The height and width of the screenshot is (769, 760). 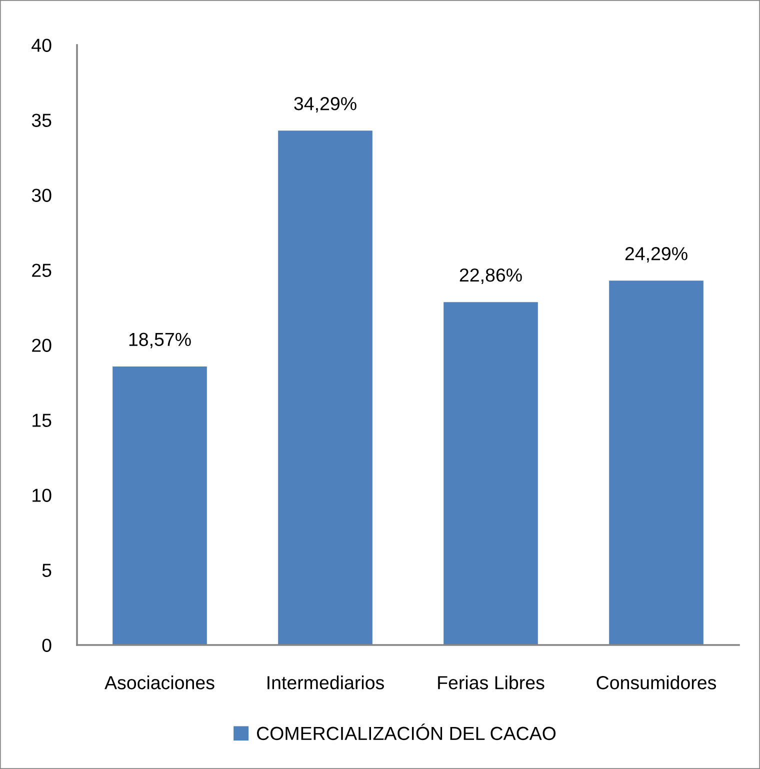 What do you see at coordinates (406, 732) in the screenshot?
I see `legend-label: COMERCIALIZACIÓN DEL CACAO` at bounding box center [406, 732].